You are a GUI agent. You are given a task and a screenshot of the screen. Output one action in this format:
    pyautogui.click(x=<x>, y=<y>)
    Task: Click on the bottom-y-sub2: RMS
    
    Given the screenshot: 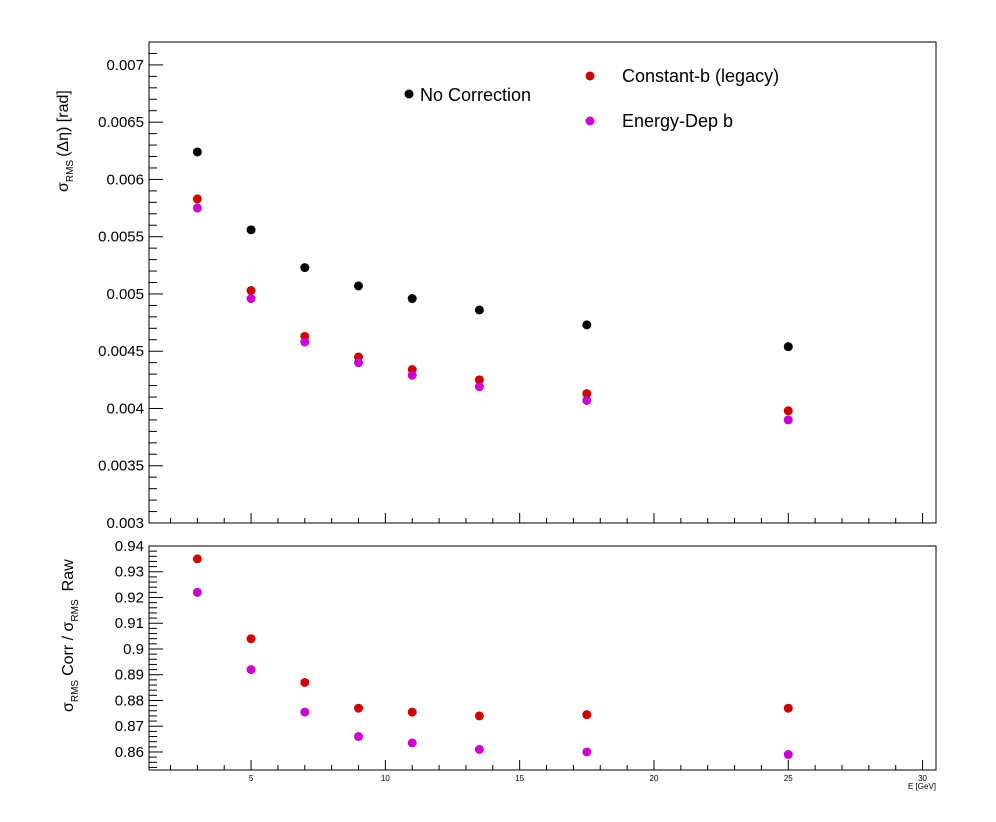 What is the action you would take?
    pyautogui.click(x=75, y=610)
    